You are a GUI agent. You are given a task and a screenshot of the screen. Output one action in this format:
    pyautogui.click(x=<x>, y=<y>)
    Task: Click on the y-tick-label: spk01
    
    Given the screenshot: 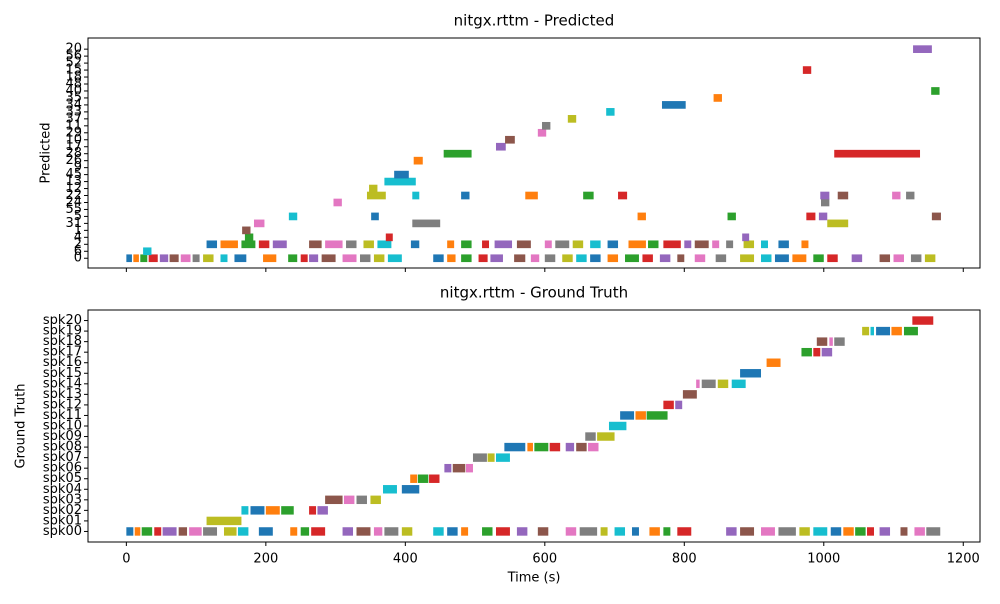 What is the action you would take?
    pyautogui.click(x=62, y=520)
    